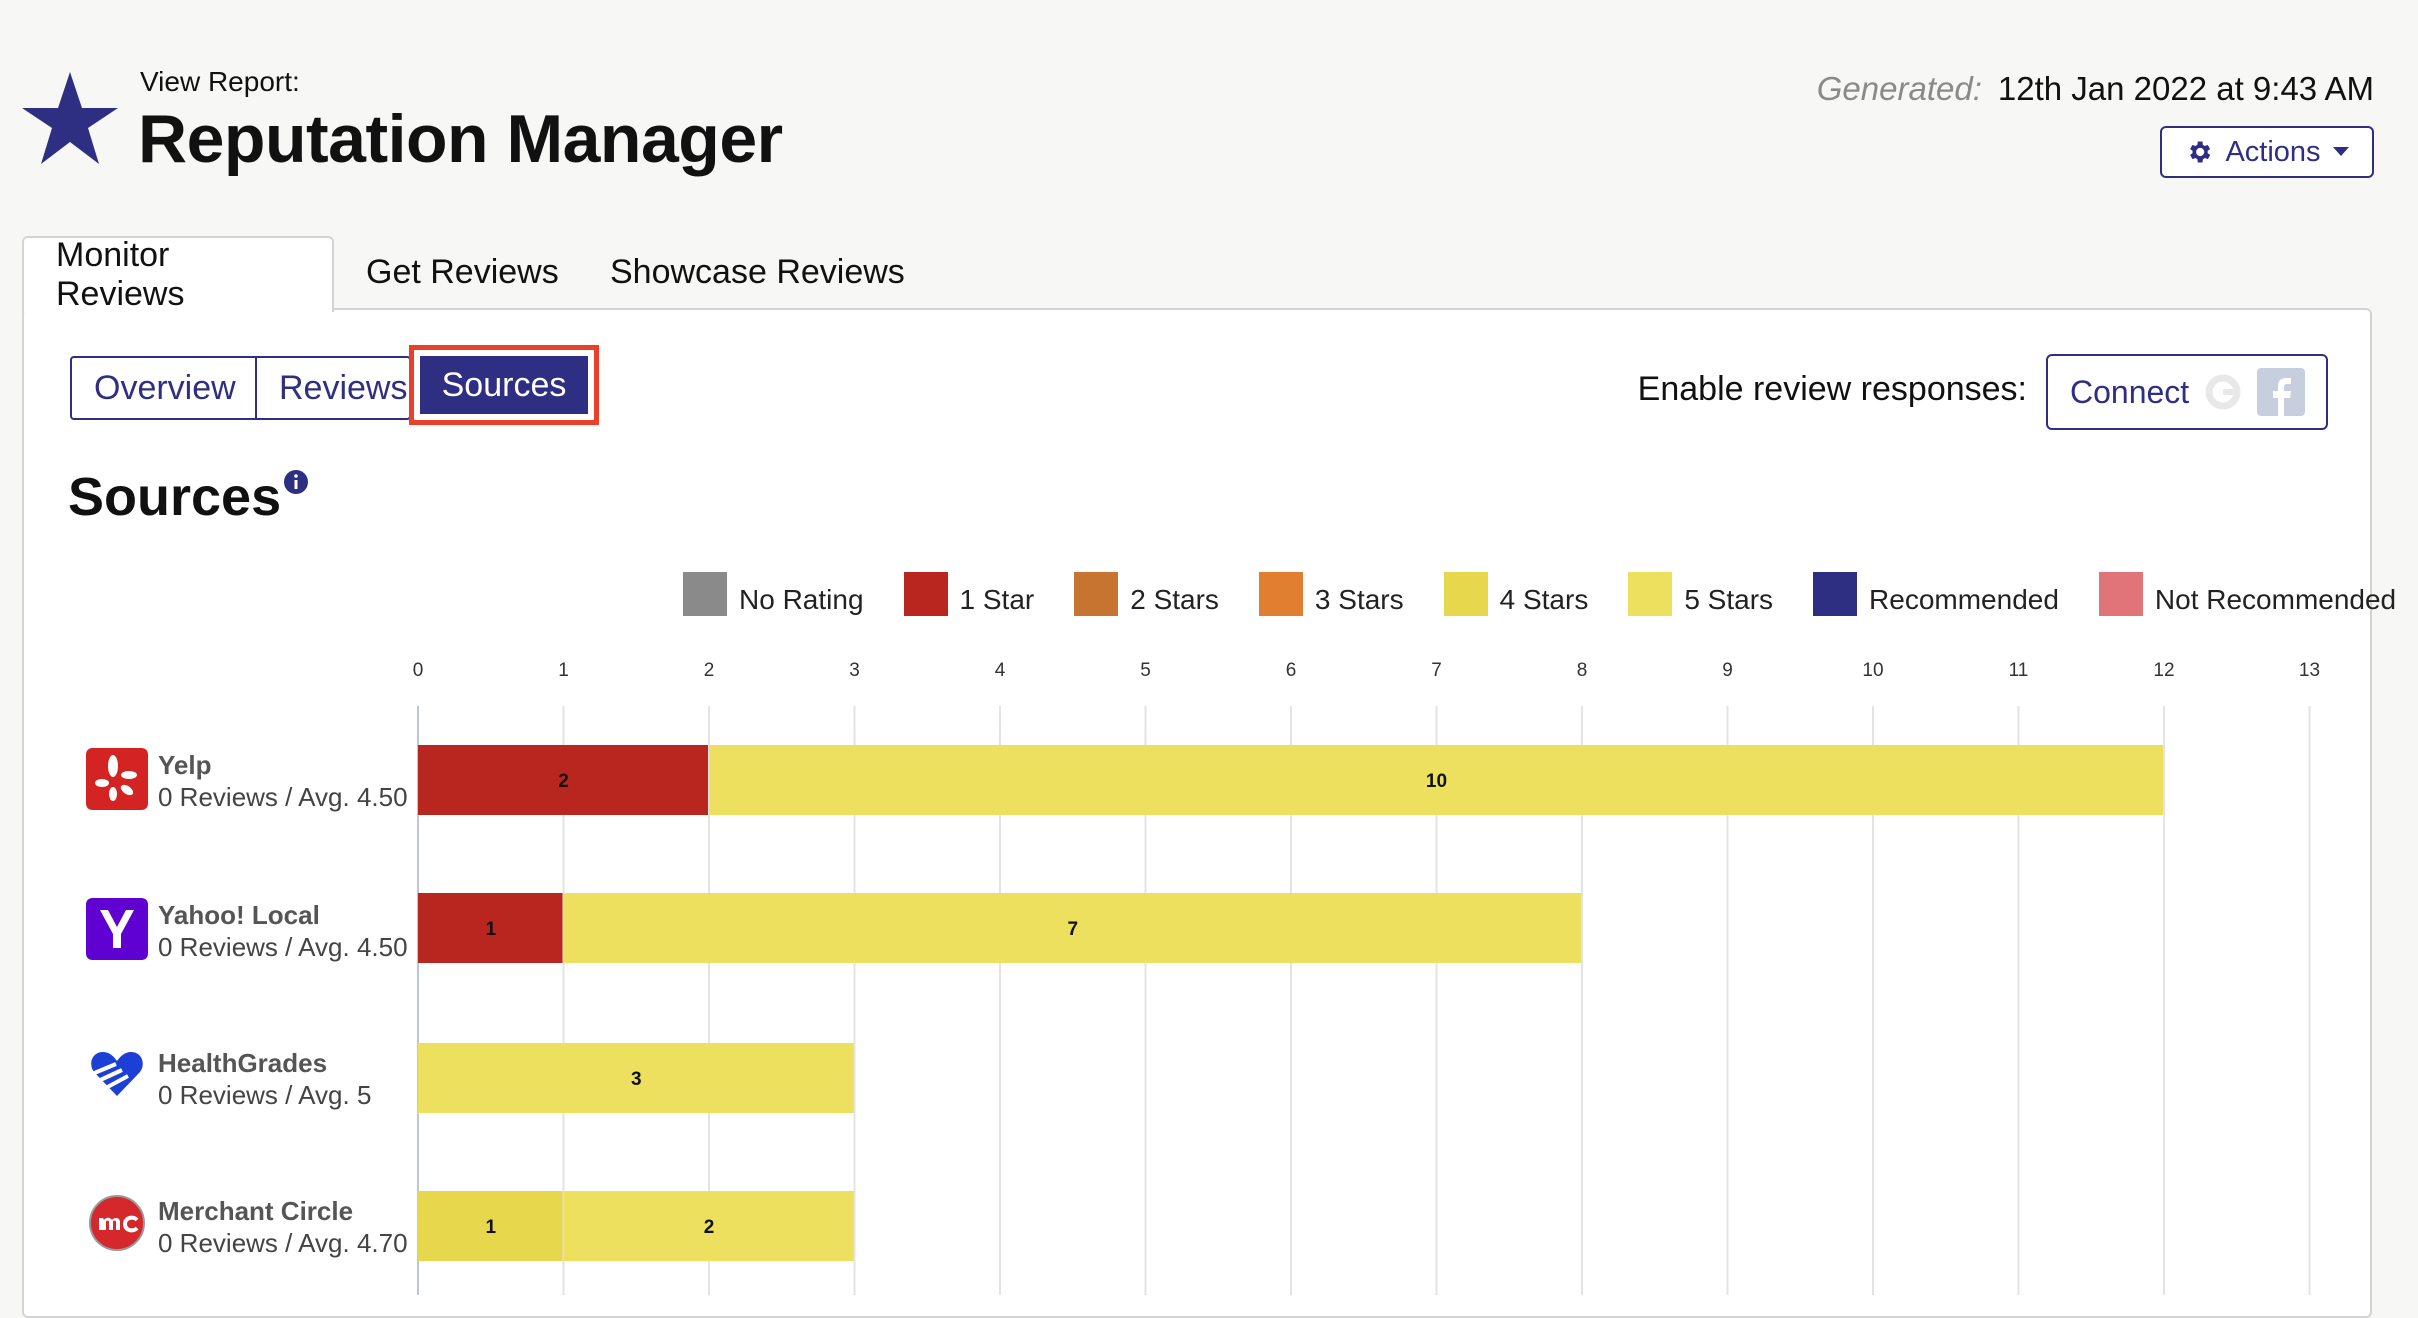 The image size is (2418, 1318). What do you see at coordinates (2340, 151) in the screenshot?
I see `caret-down-icon` at bounding box center [2340, 151].